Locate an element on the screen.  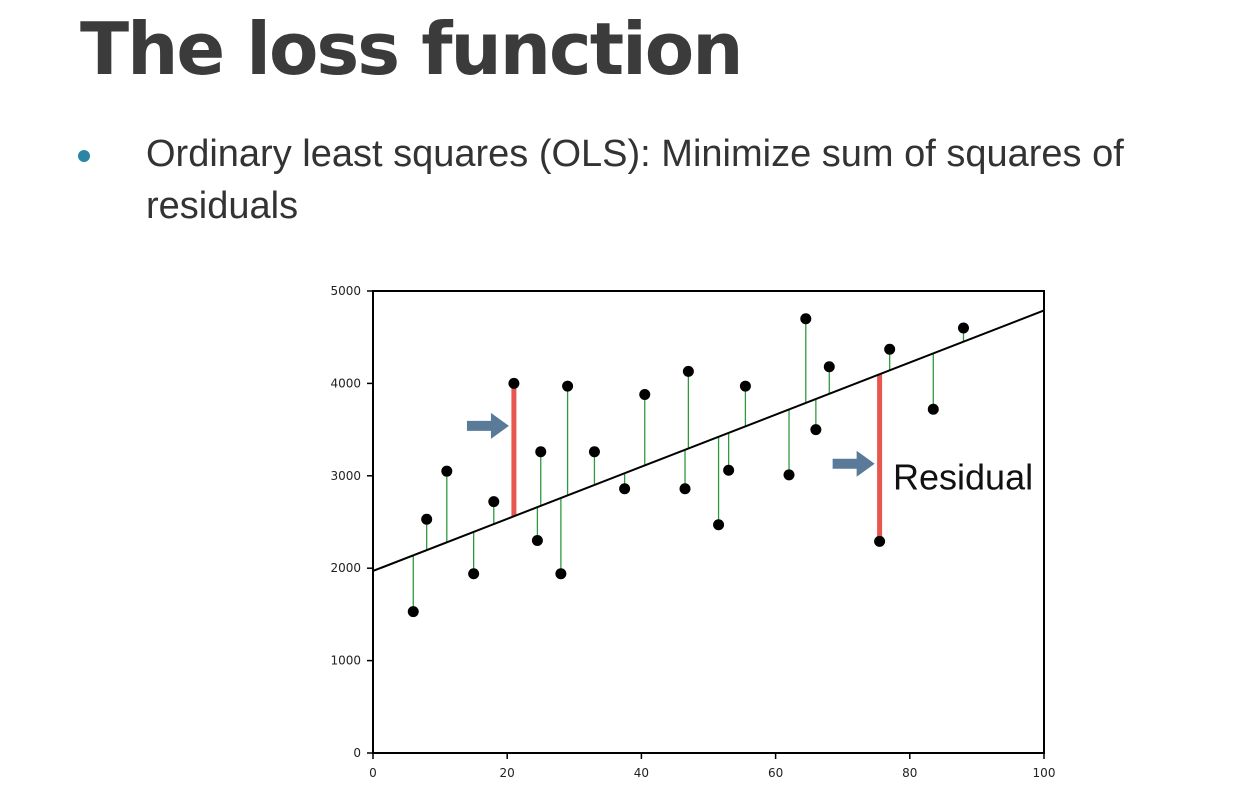
y-tick-label: 0 is located at coordinates (357, 753).